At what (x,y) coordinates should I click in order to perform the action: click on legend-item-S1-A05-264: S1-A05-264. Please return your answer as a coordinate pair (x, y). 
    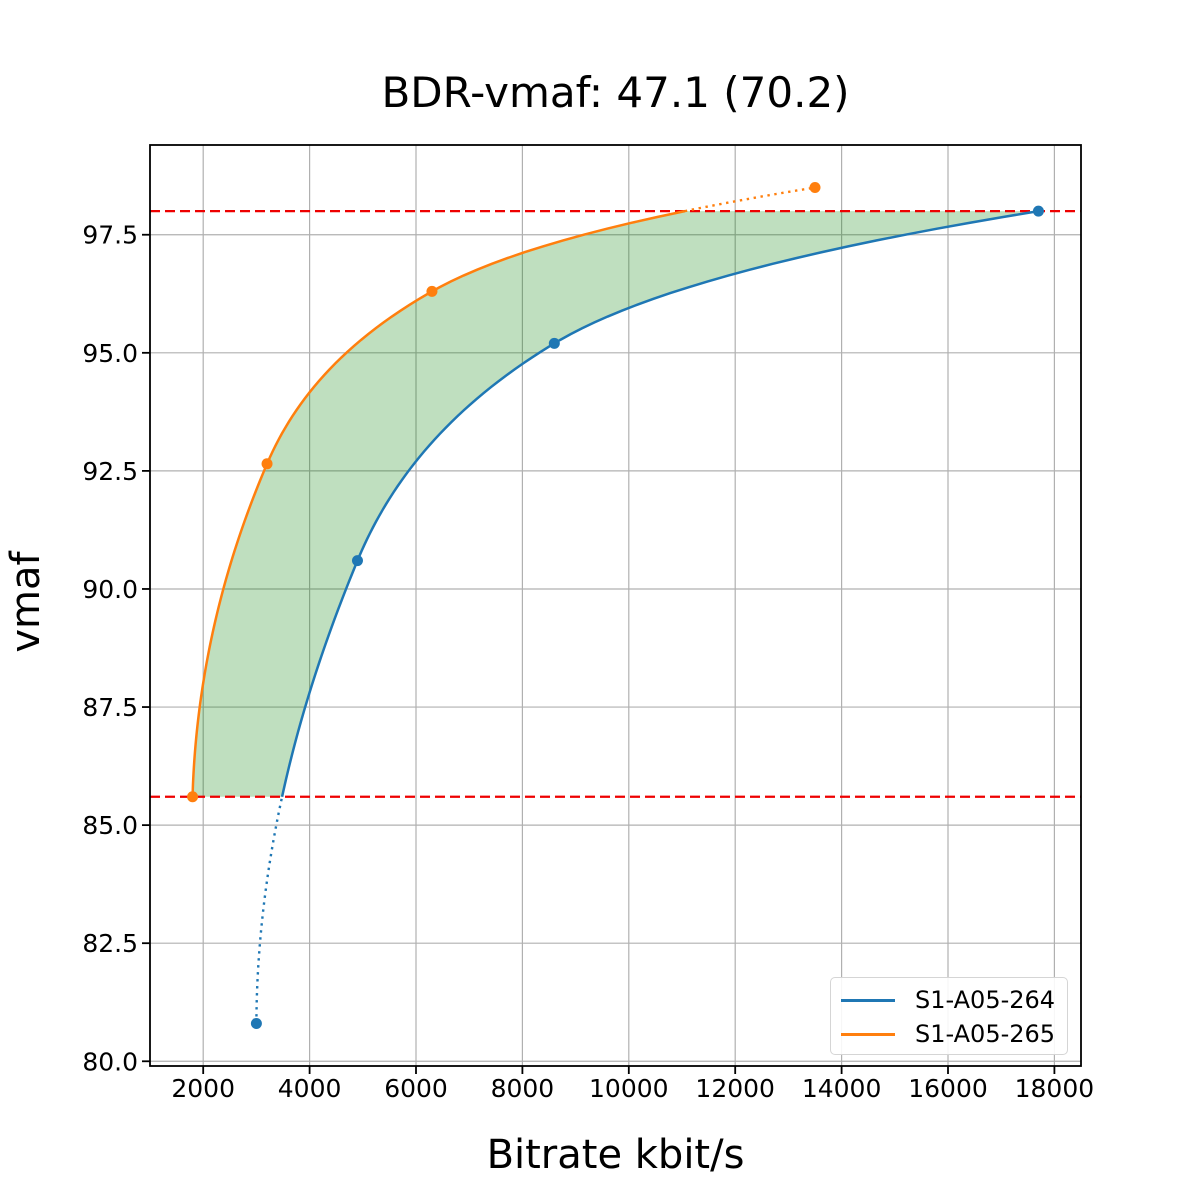
    Looking at the image, I should click on (949, 1000).